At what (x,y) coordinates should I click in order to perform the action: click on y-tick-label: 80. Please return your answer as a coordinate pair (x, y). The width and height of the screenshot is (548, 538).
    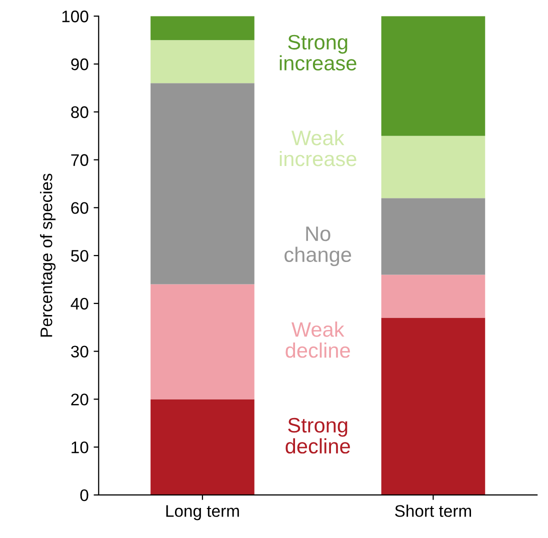
    Looking at the image, I should click on (79, 112).